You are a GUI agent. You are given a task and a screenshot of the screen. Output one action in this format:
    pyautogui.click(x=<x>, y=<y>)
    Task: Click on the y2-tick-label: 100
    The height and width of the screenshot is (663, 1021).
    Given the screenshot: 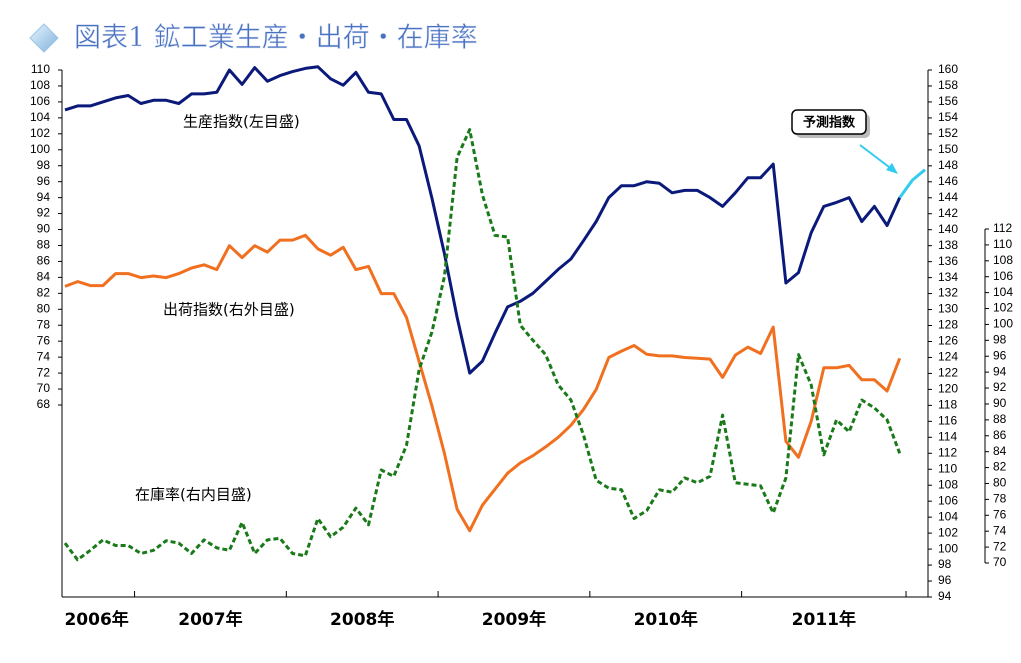 What is the action you would take?
    pyautogui.click(x=948, y=548)
    